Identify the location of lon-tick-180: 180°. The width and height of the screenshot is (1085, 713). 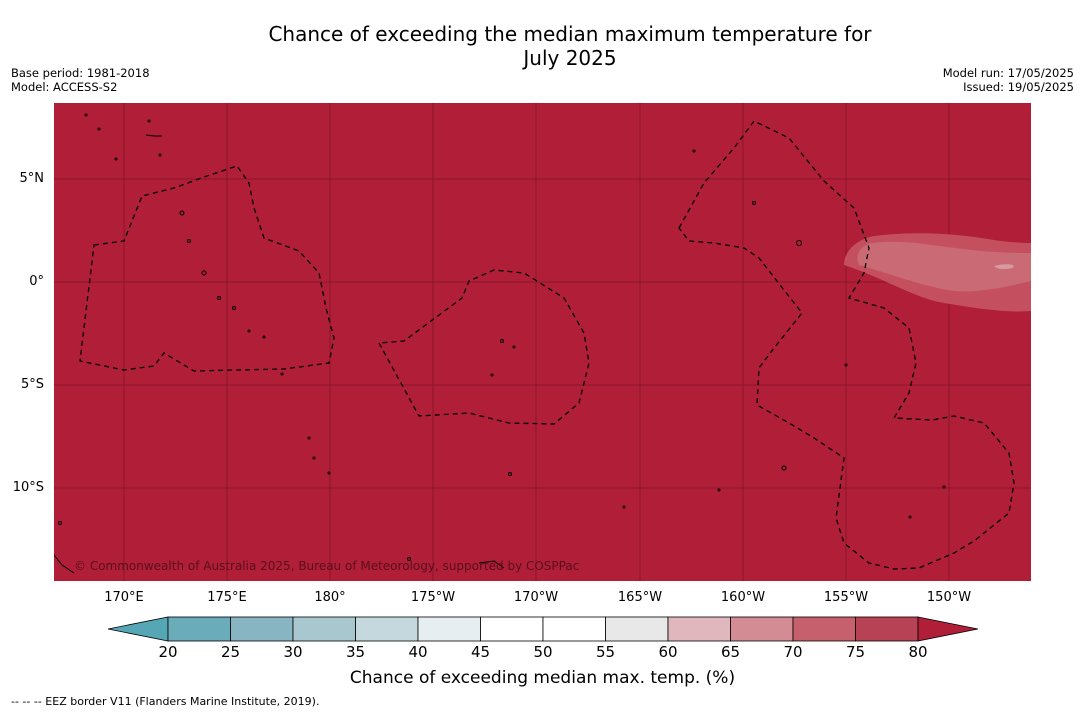
(330, 597).